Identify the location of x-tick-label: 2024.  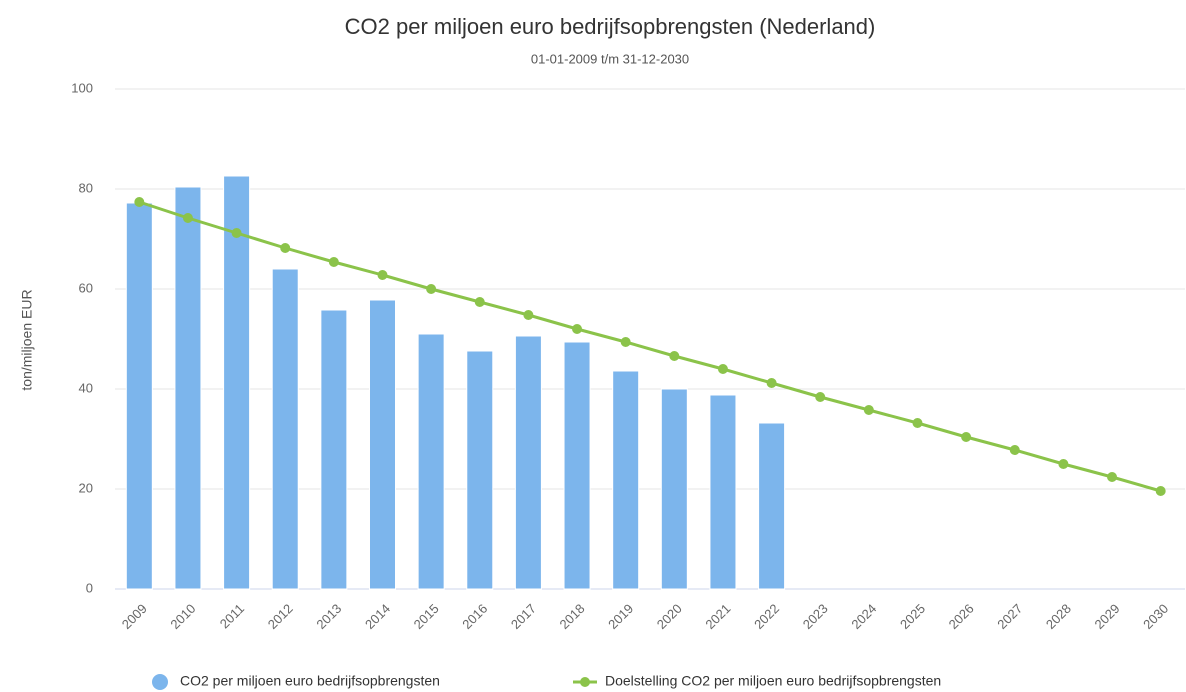
(863, 616).